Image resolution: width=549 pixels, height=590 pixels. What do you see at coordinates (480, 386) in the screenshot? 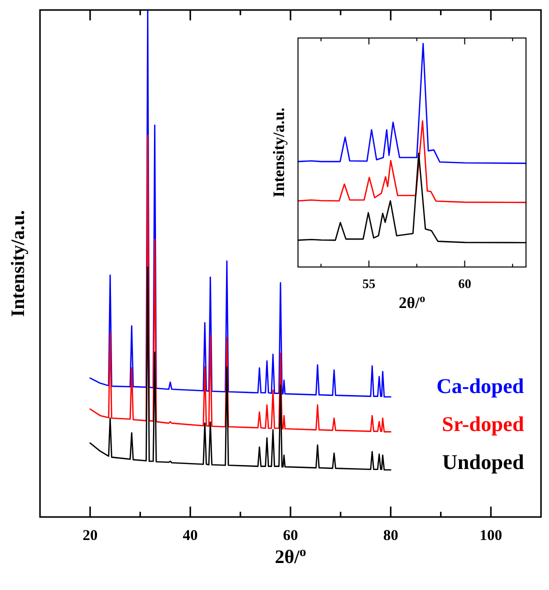
I see `text: Ca-doped` at bounding box center [480, 386].